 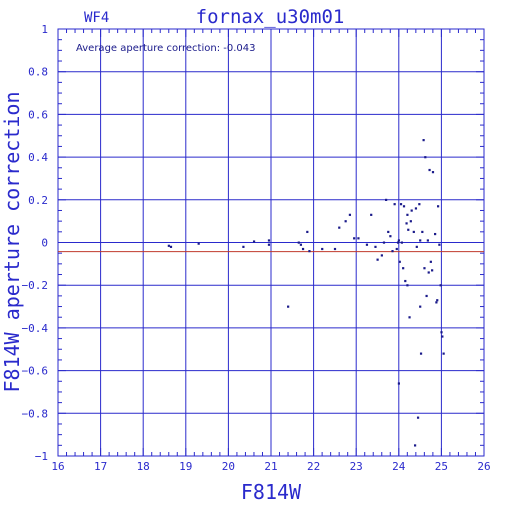 What do you see at coordinates (12, 241) in the screenshot?
I see `y-axis-label: F814W aperture correction` at bounding box center [12, 241].